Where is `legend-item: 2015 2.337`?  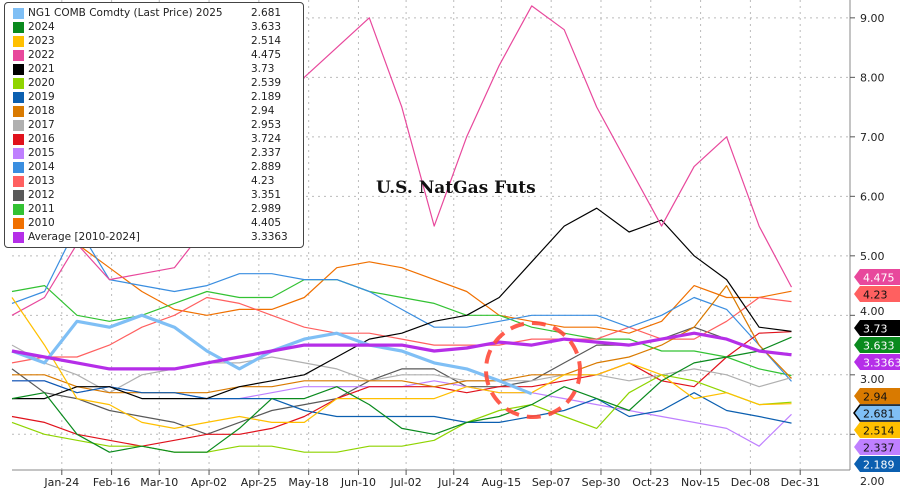 legend-item: 2015 2.337 is located at coordinates (154, 153).